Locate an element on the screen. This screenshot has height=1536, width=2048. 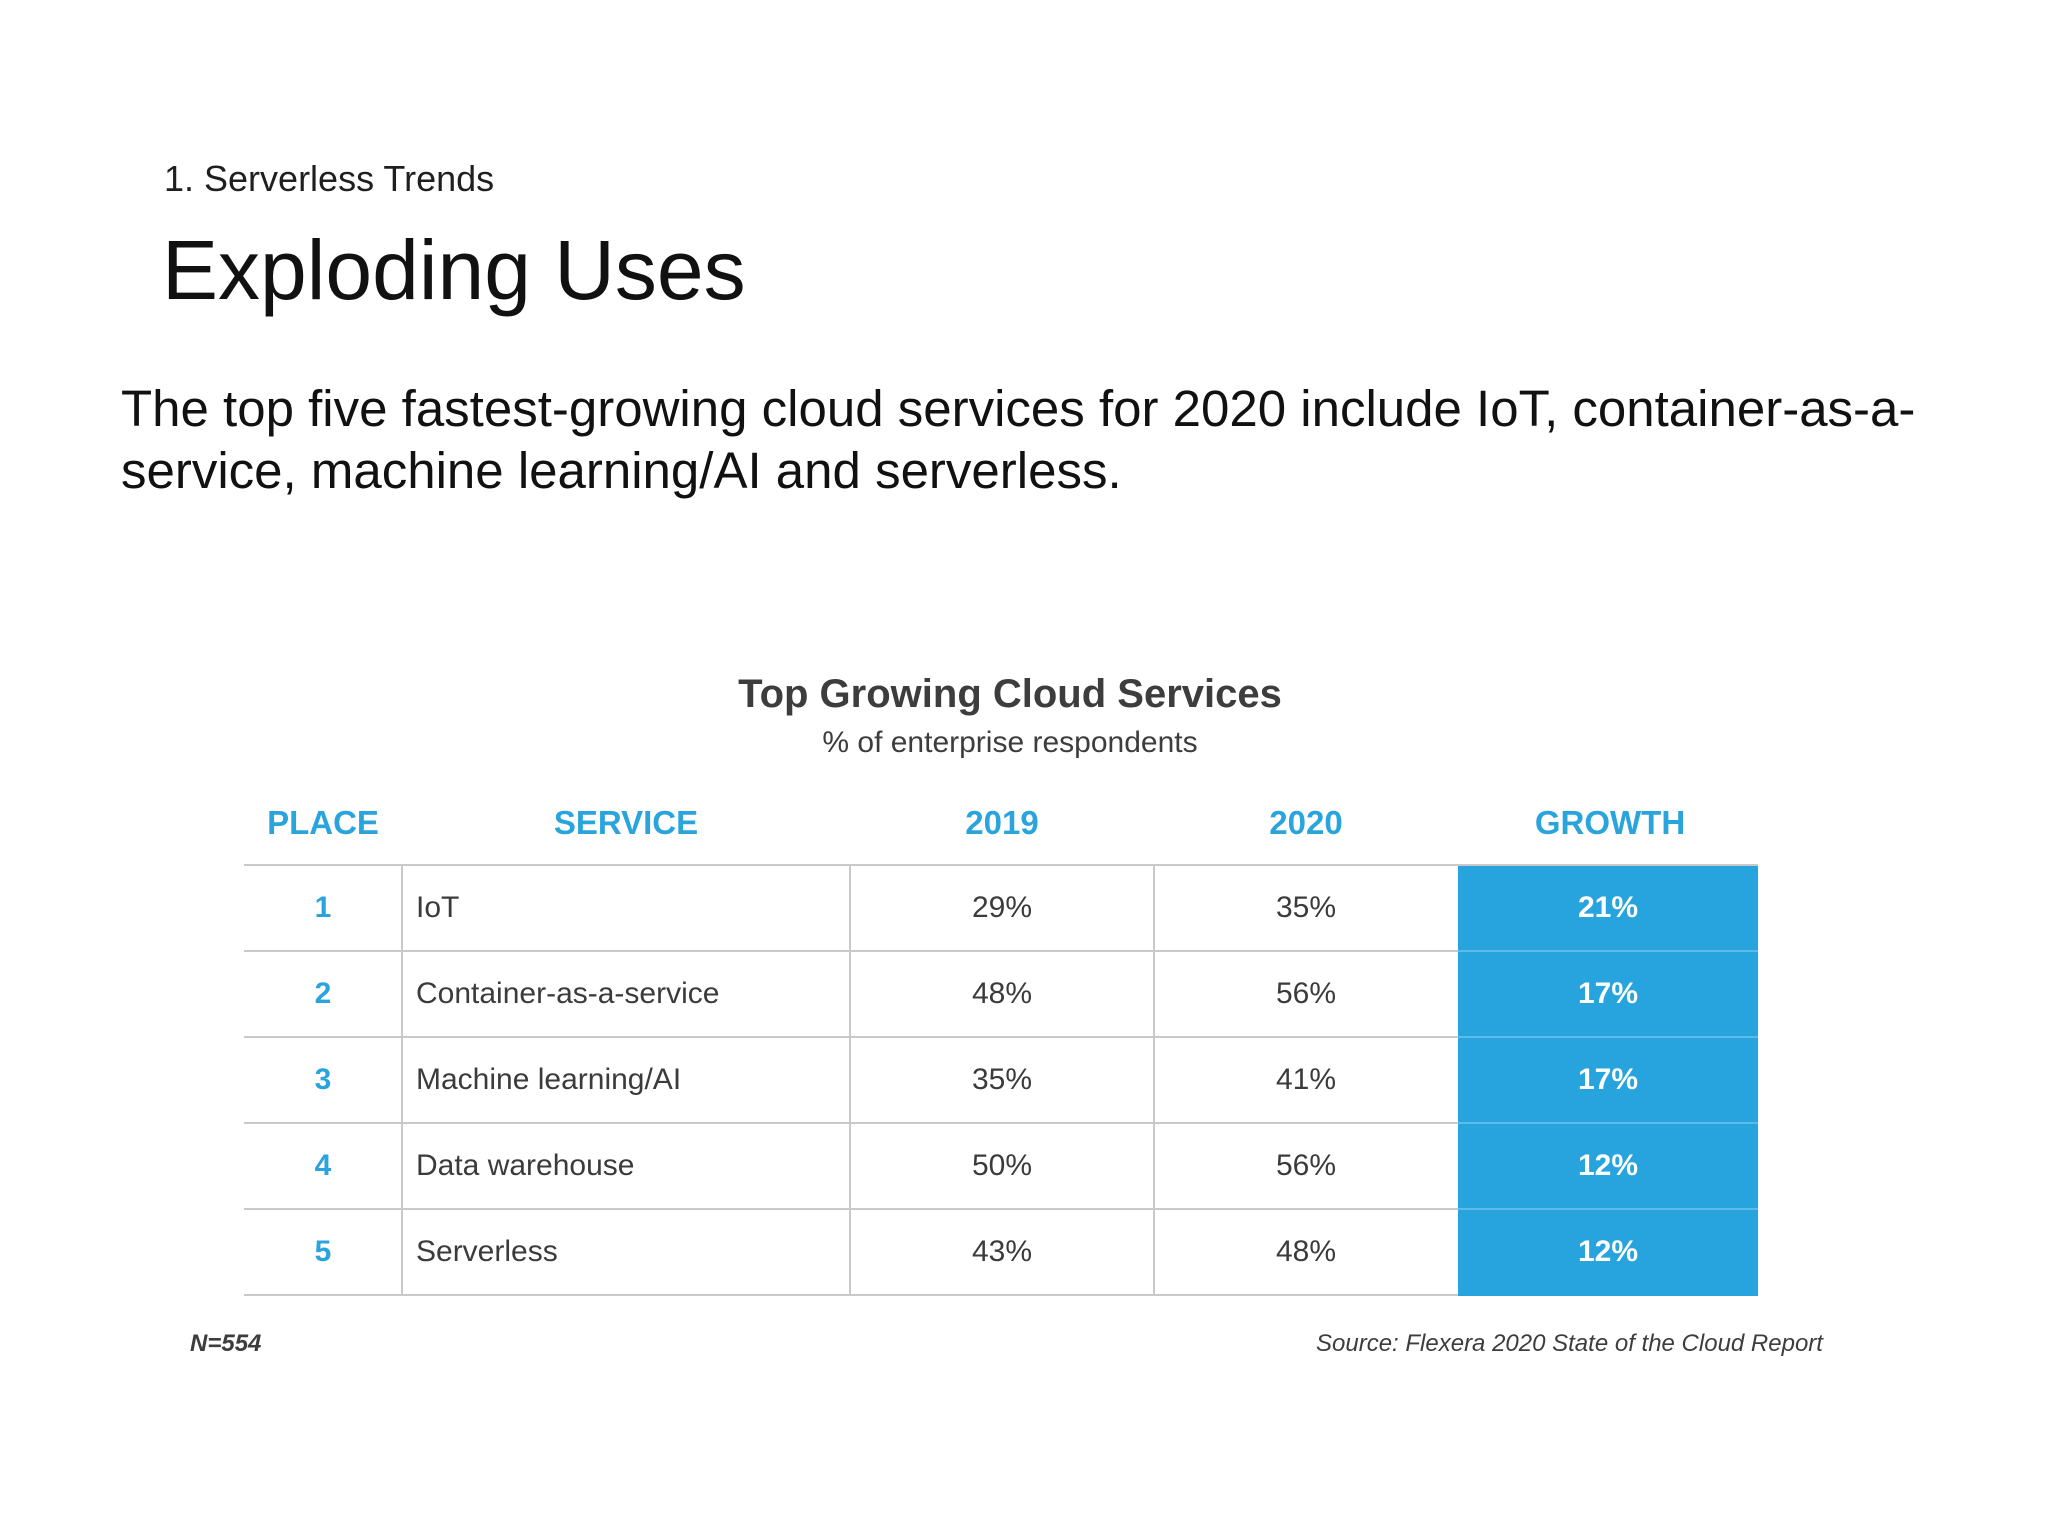
column-header-service: SERVICE is located at coordinates (626, 822).